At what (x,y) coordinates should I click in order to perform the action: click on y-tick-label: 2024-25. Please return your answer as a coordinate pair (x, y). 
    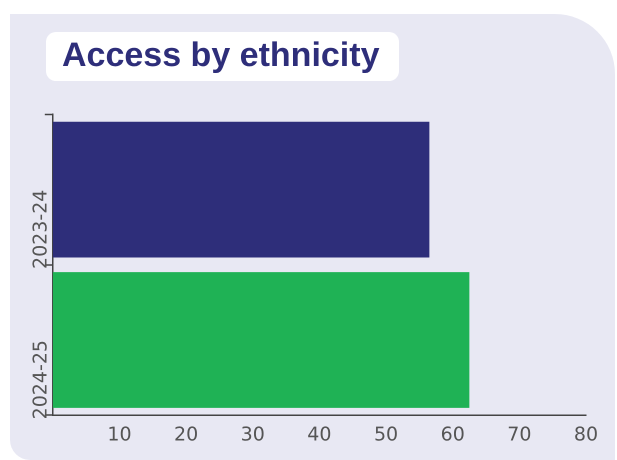
    Looking at the image, I should click on (41, 380).